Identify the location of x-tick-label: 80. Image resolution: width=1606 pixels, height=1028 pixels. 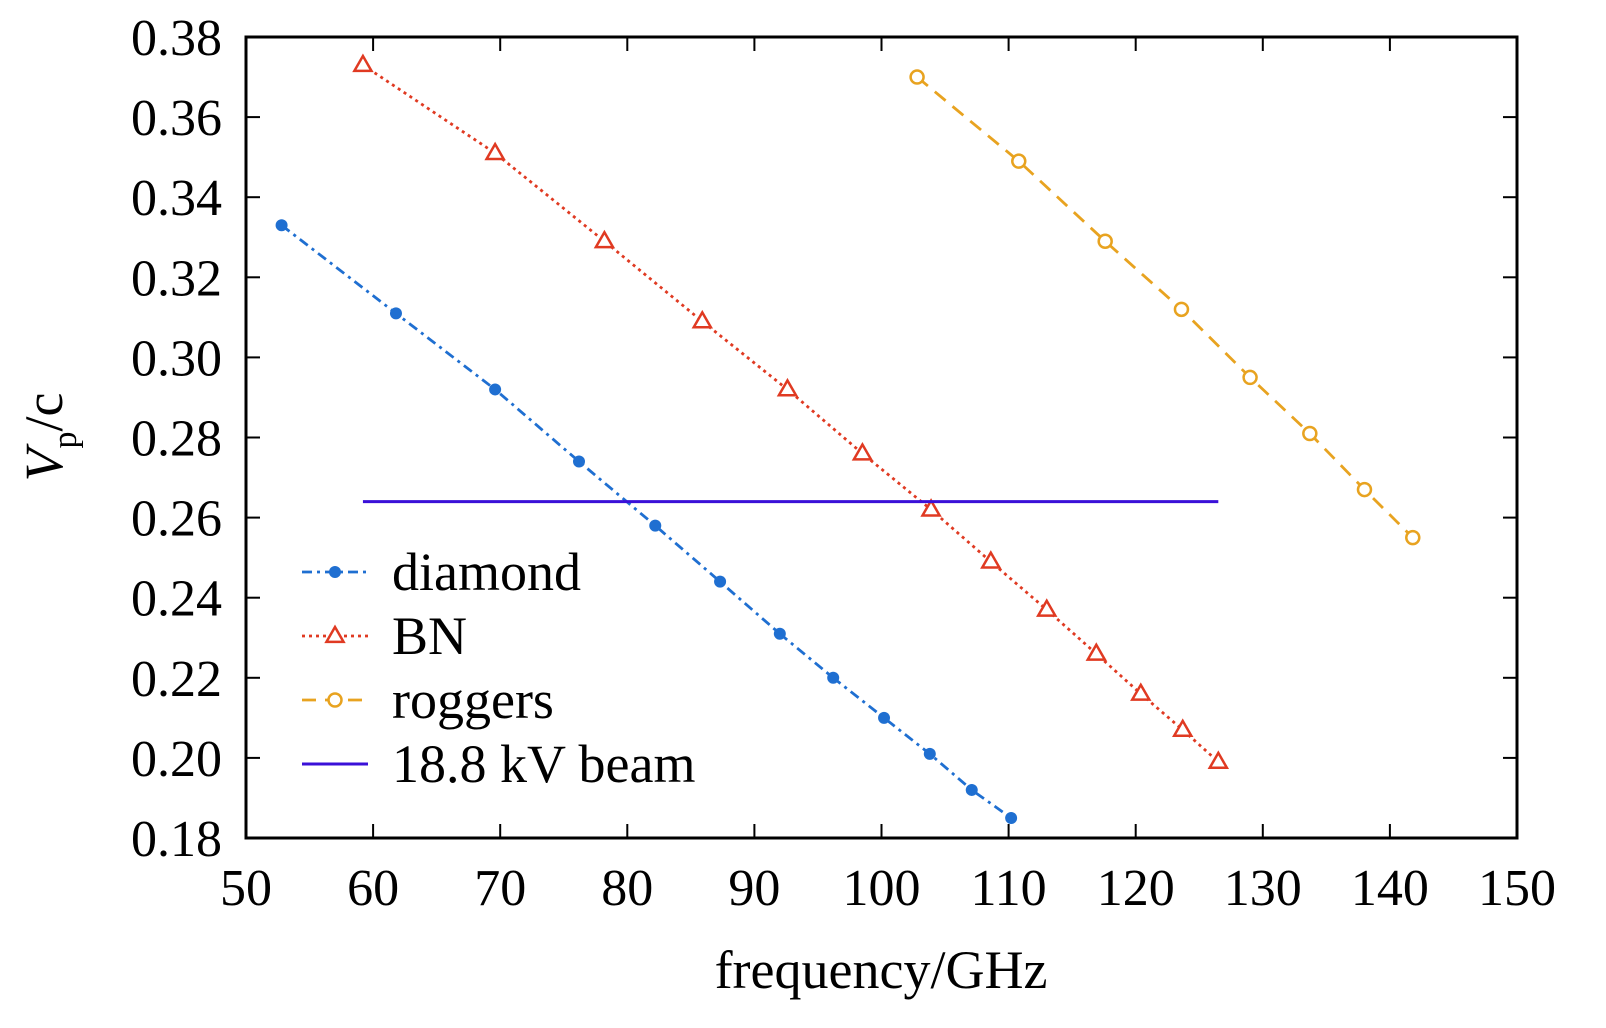
(627, 888).